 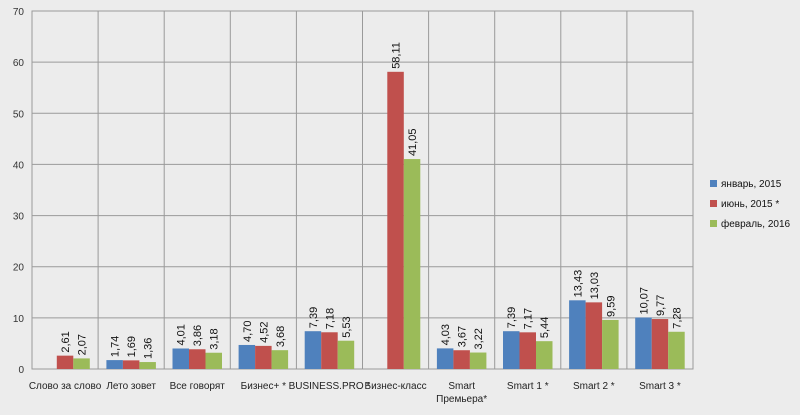 I want to click on y-tick-label: 30, so click(x=19, y=217).